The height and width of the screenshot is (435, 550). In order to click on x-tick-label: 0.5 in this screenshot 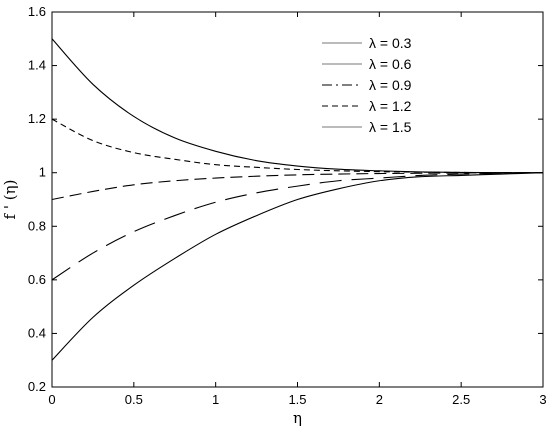, I will do `click(134, 399)`.